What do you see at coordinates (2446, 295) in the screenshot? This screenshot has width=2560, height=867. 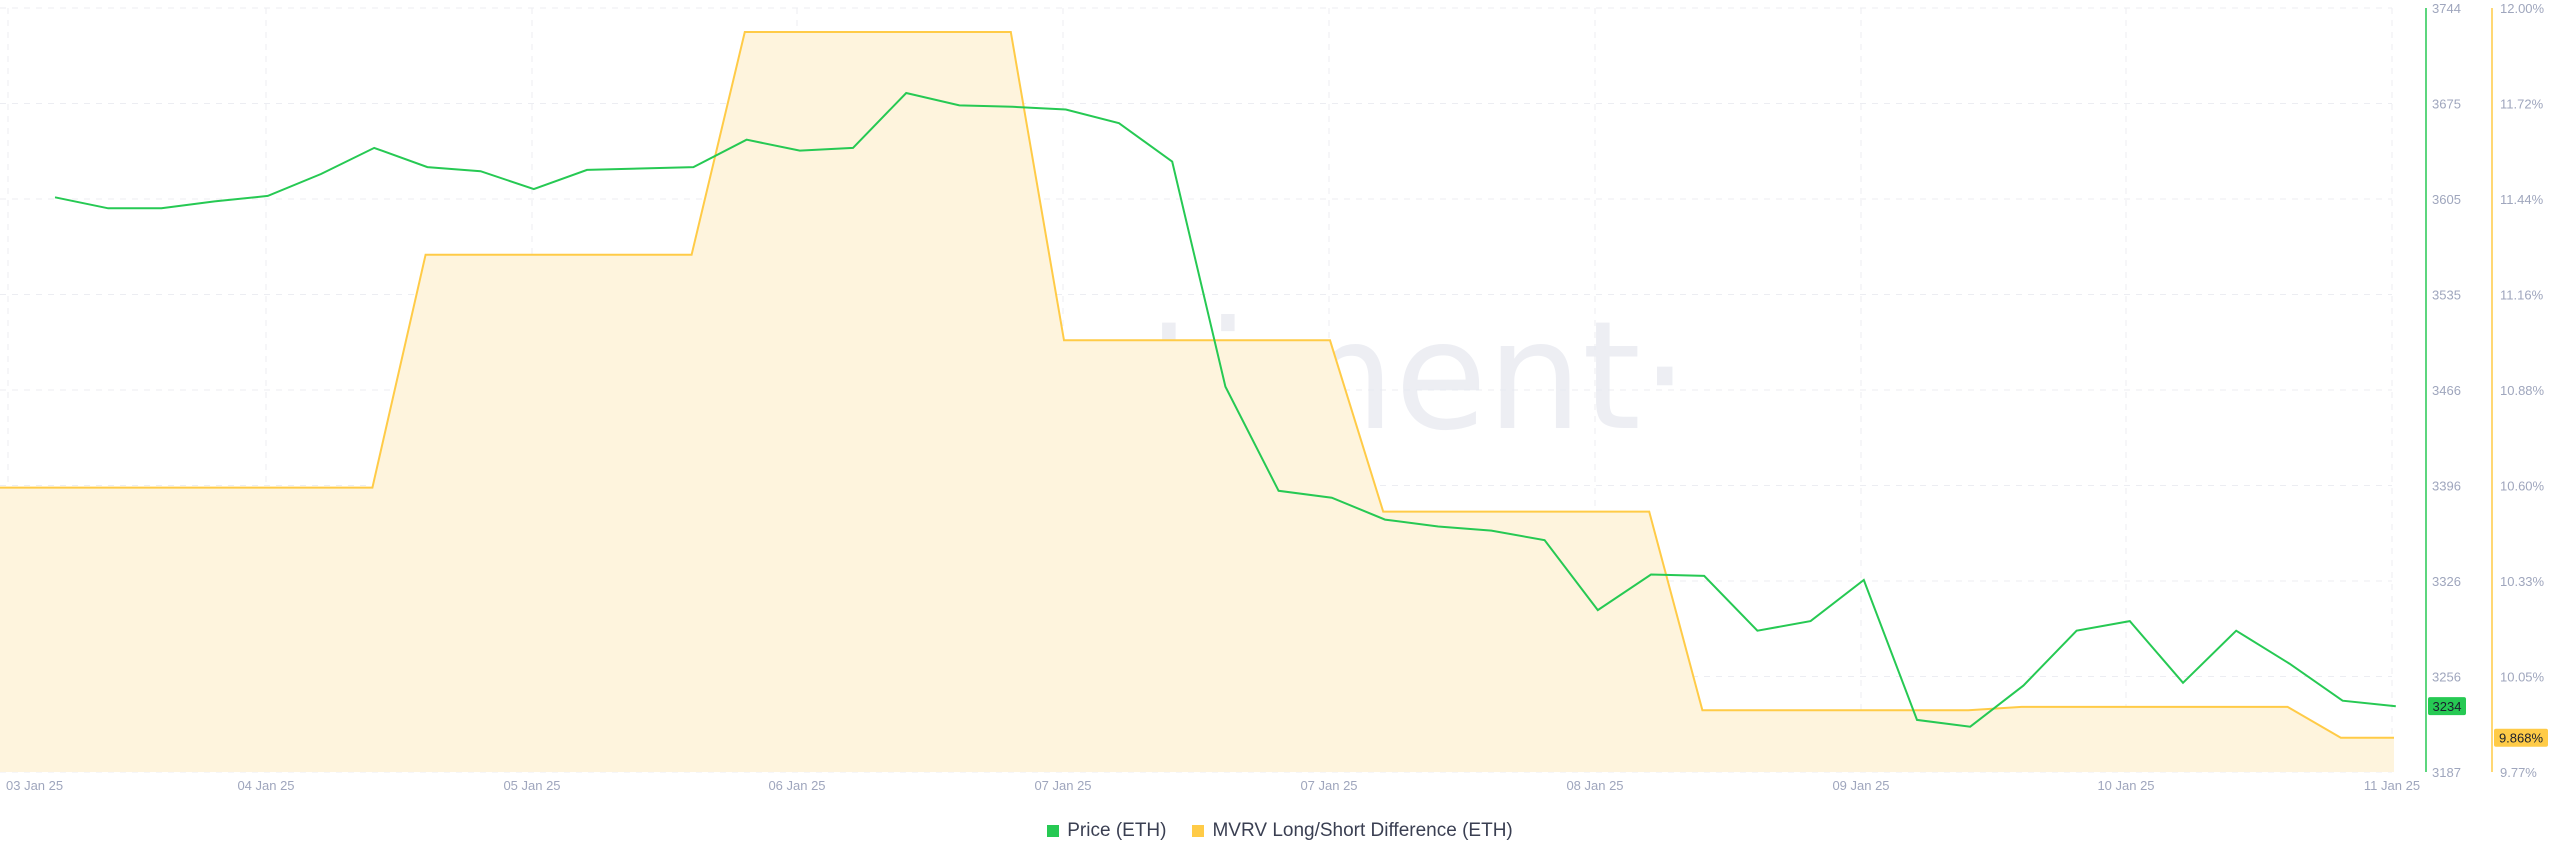 I see `price-tick-label: 3535` at bounding box center [2446, 295].